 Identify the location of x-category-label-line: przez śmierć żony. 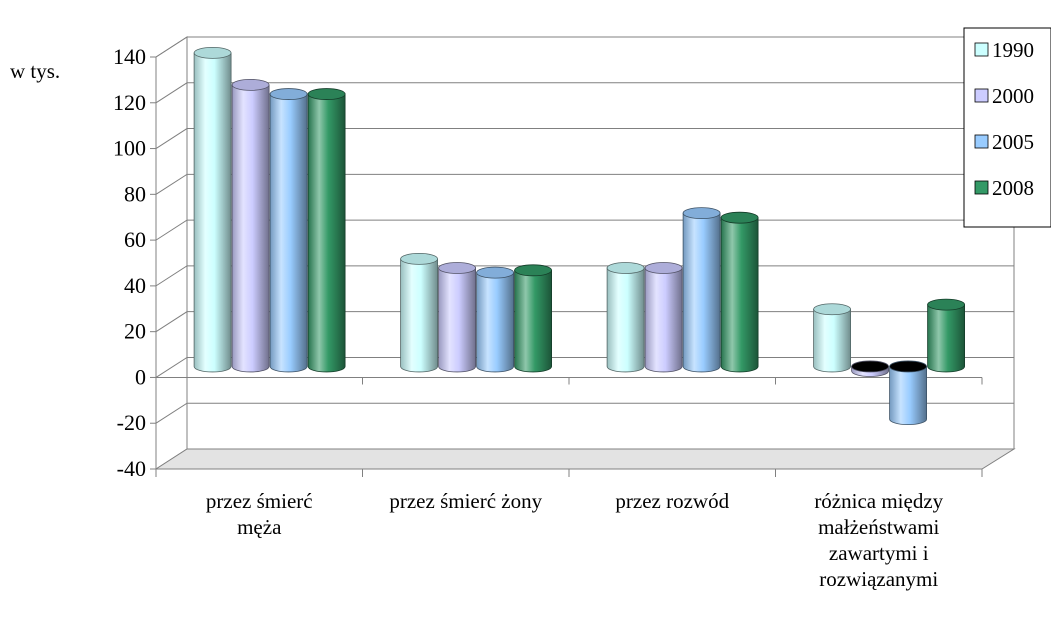
(465, 501).